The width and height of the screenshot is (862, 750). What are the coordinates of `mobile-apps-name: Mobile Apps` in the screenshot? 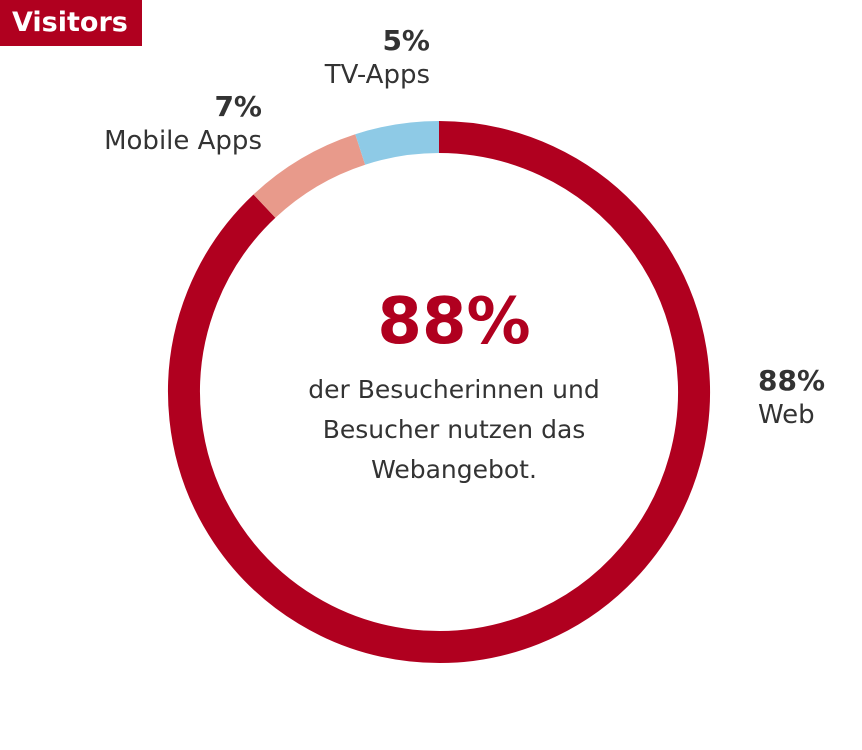 It's located at (183, 141).